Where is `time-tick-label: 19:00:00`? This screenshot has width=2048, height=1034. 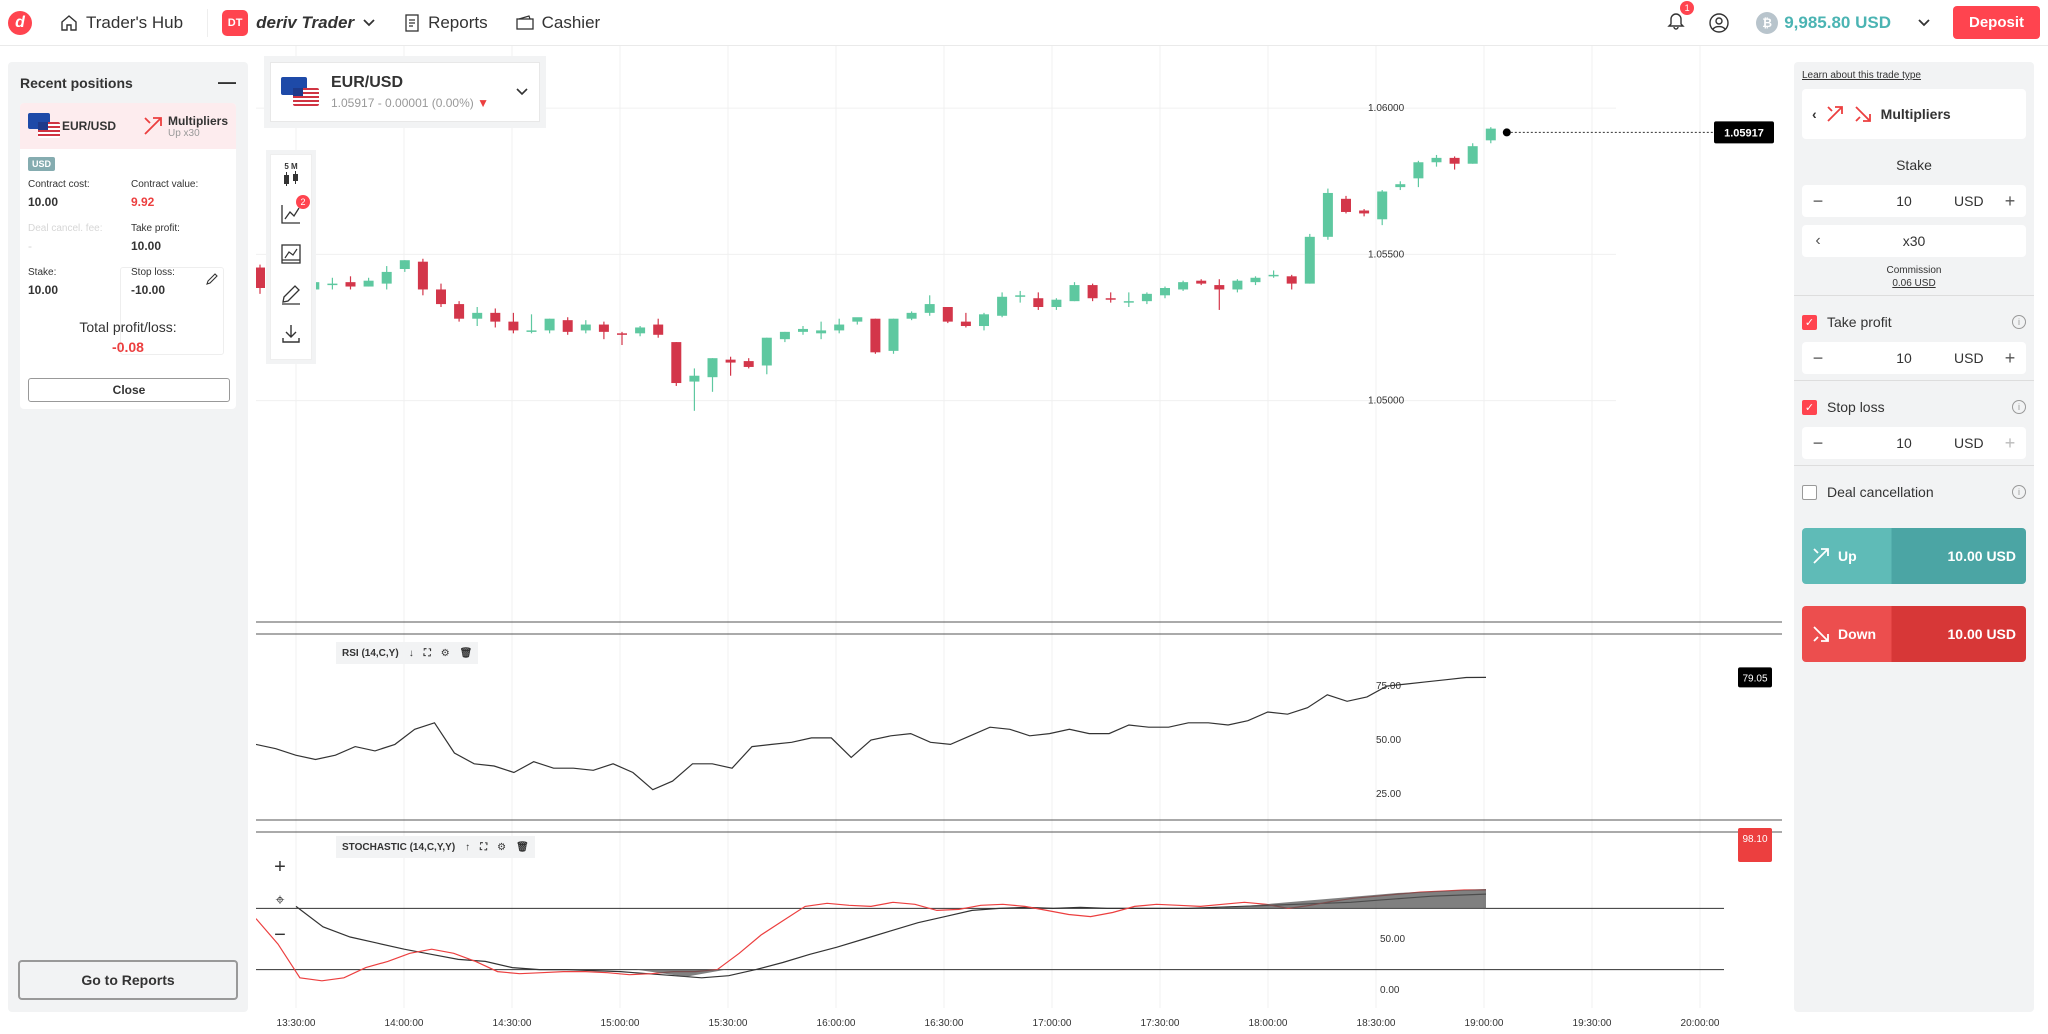
time-tick-label: 19:00:00 is located at coordinates (1484, 1023).